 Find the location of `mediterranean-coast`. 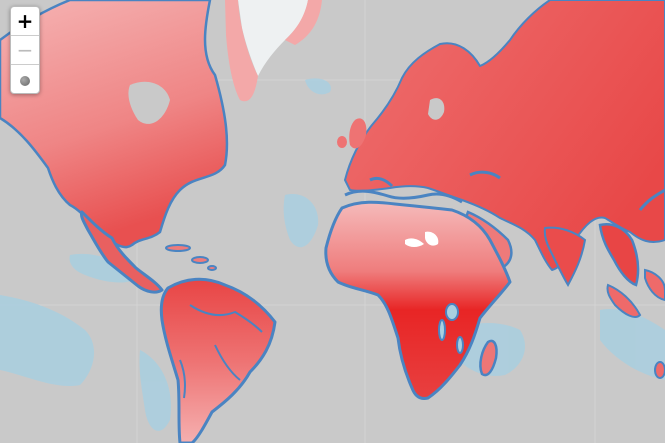

mediterranean-coast is located at coordinates (422, 187).